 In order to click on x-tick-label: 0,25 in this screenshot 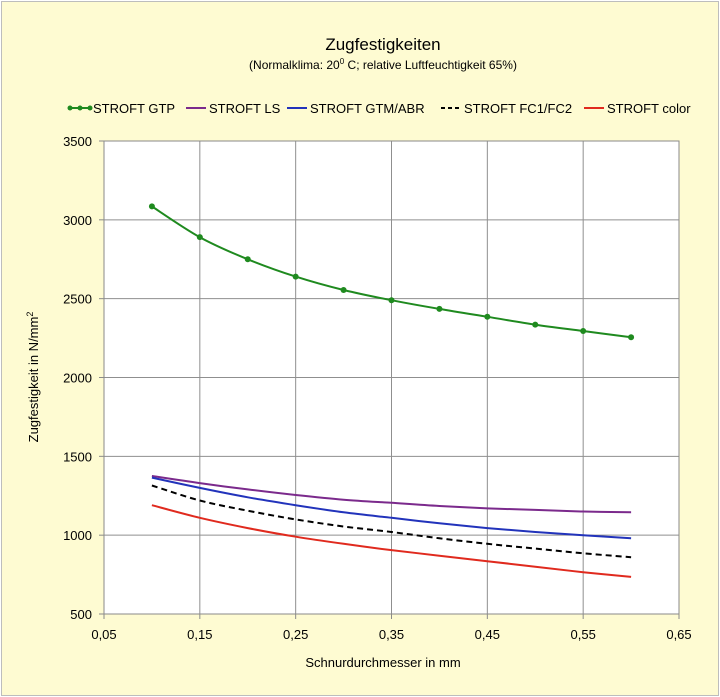, I will do `click(295, 634)`.